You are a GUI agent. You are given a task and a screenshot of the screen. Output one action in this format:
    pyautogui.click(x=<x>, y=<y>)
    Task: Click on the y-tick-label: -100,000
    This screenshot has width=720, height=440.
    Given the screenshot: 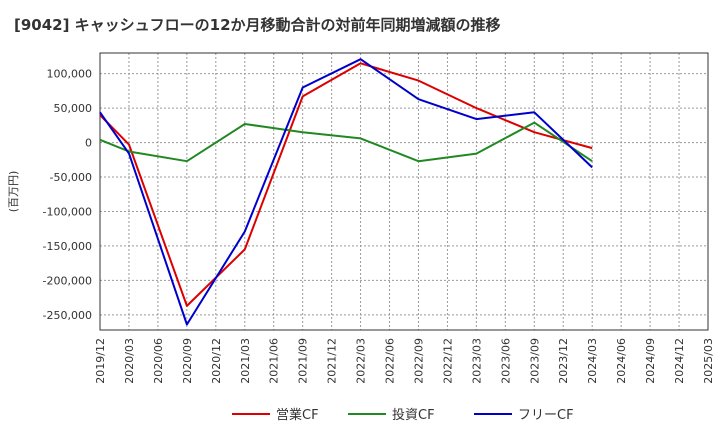 What is the action you would take?
    pyautogui.click(x=67, y=211)
    